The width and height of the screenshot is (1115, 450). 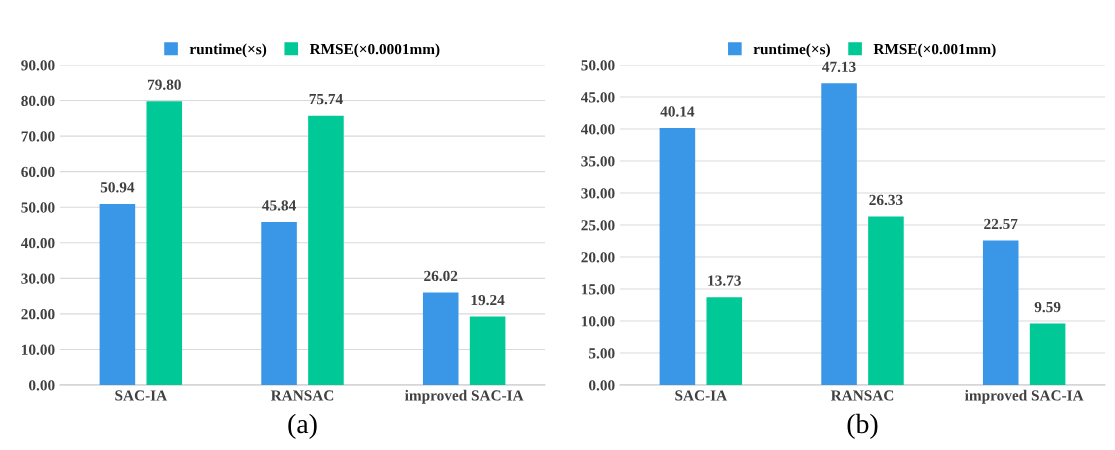 I want to click on data-label: 13.73, so click(x=724, y=280).